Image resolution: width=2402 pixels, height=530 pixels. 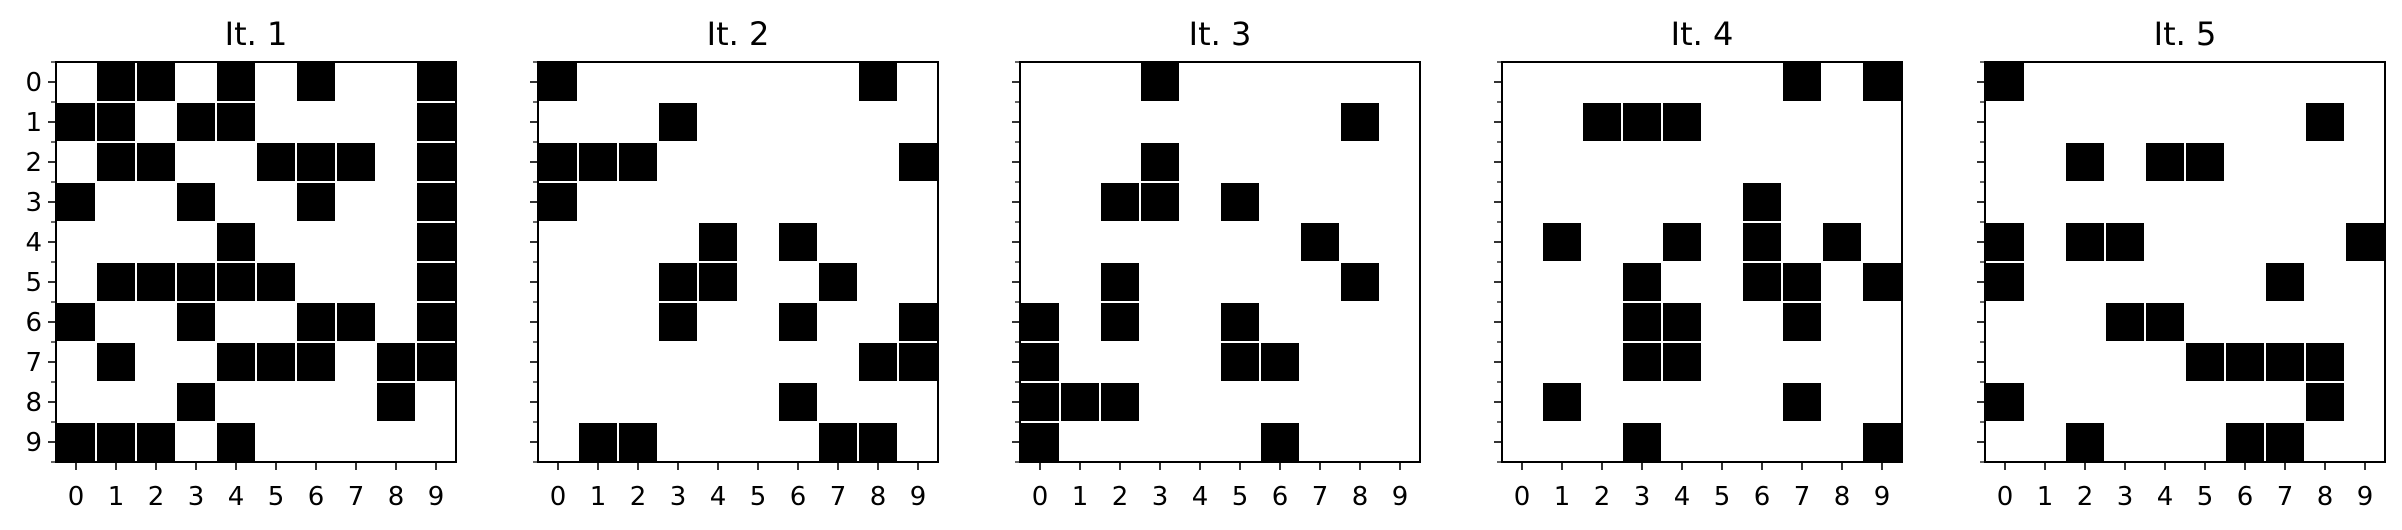 What do you see at coordinates (798, 402) in the screenshot?
I see `cell-on-r8-c6` at bounding box center [798, 402].